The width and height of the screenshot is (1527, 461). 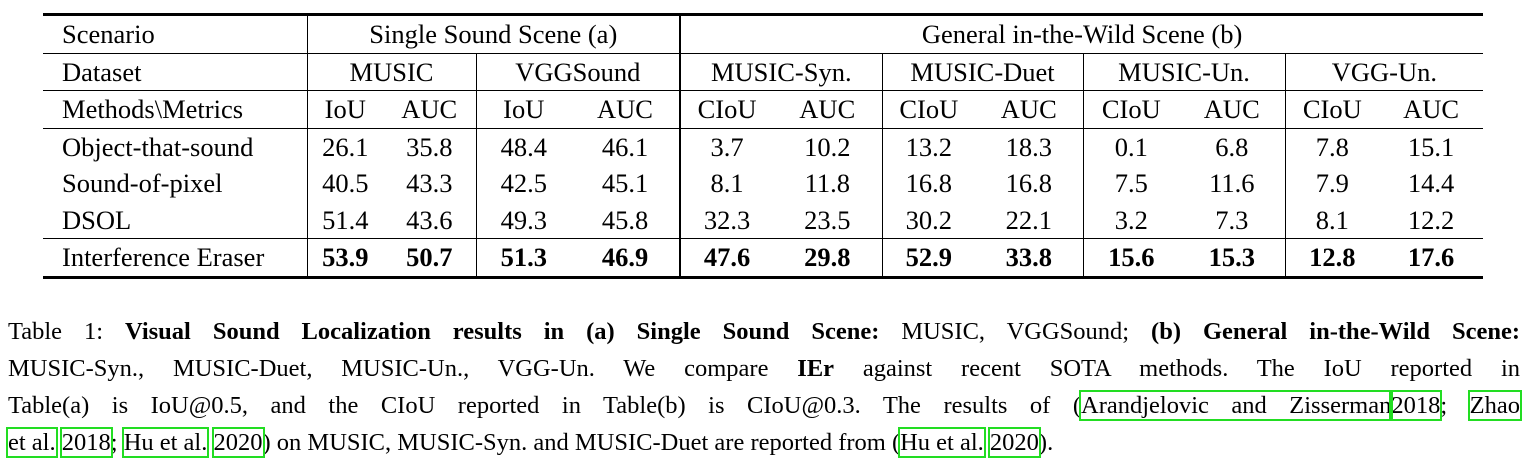 What do you see at coordinates (1232, 219) in the screenshot?
I see `metric-value: 7.3` at bounding box center [1232, 219].